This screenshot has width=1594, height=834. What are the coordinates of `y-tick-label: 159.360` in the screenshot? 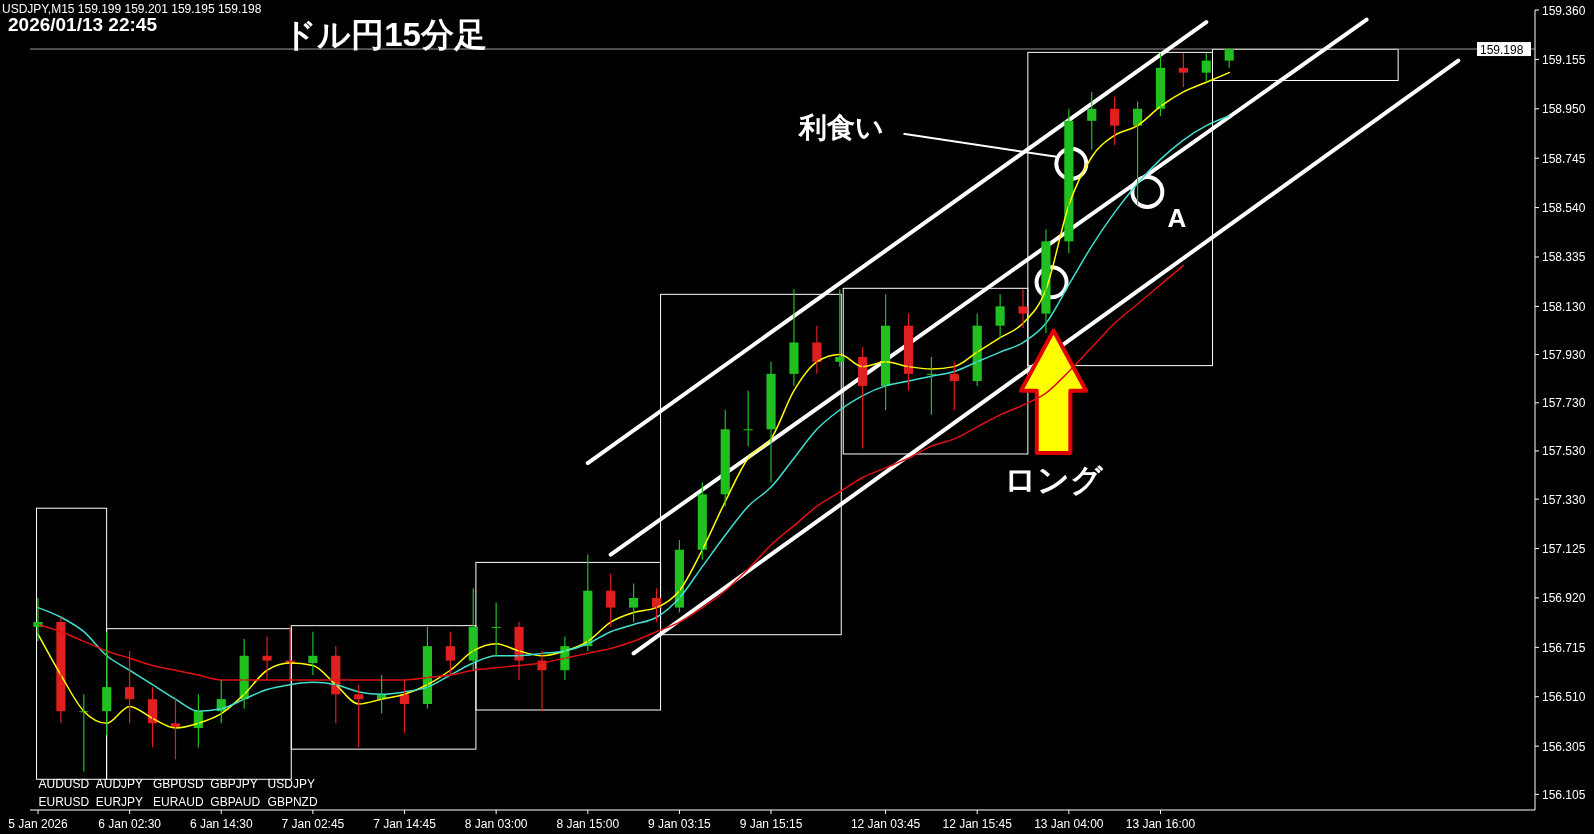 It's located at (1564, 10).